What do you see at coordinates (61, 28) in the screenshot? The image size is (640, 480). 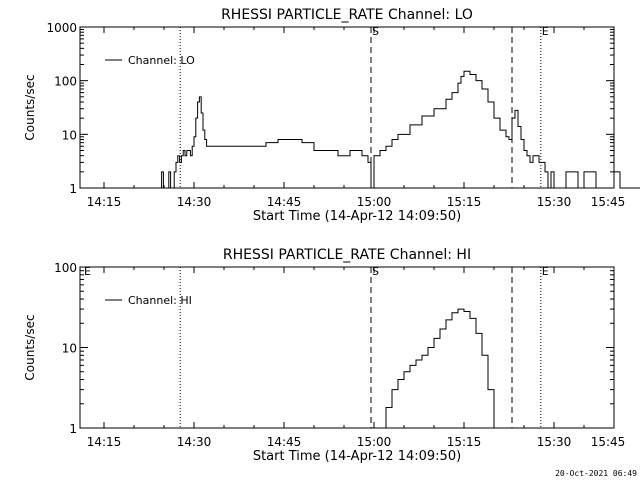 I see `y-tick-label: 1000` at bounding box center [61, 28].